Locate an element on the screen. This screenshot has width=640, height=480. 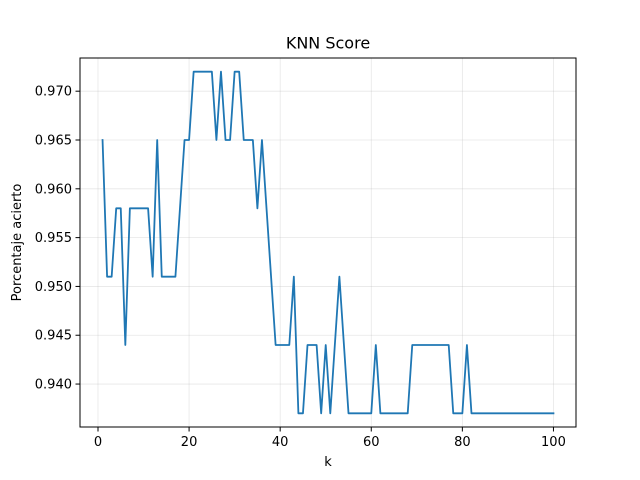
chart-title: KNN Score is located at coordinates (328, 43).